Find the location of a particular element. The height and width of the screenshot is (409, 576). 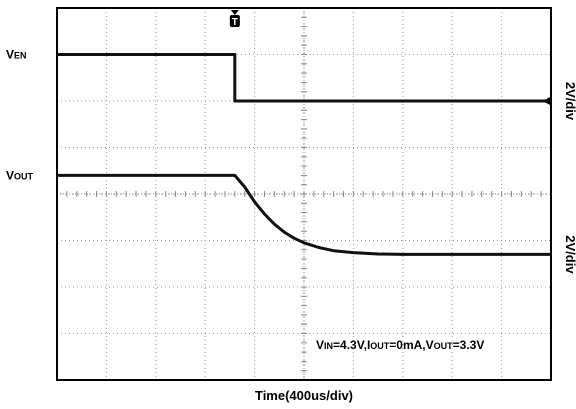

trigger-marker: T is located at coordinates (234, 19).